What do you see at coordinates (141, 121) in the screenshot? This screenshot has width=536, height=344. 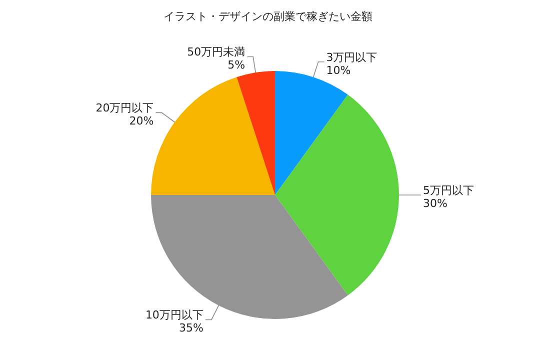 I see `data-label: 20%` at bounding box center [141, 121].